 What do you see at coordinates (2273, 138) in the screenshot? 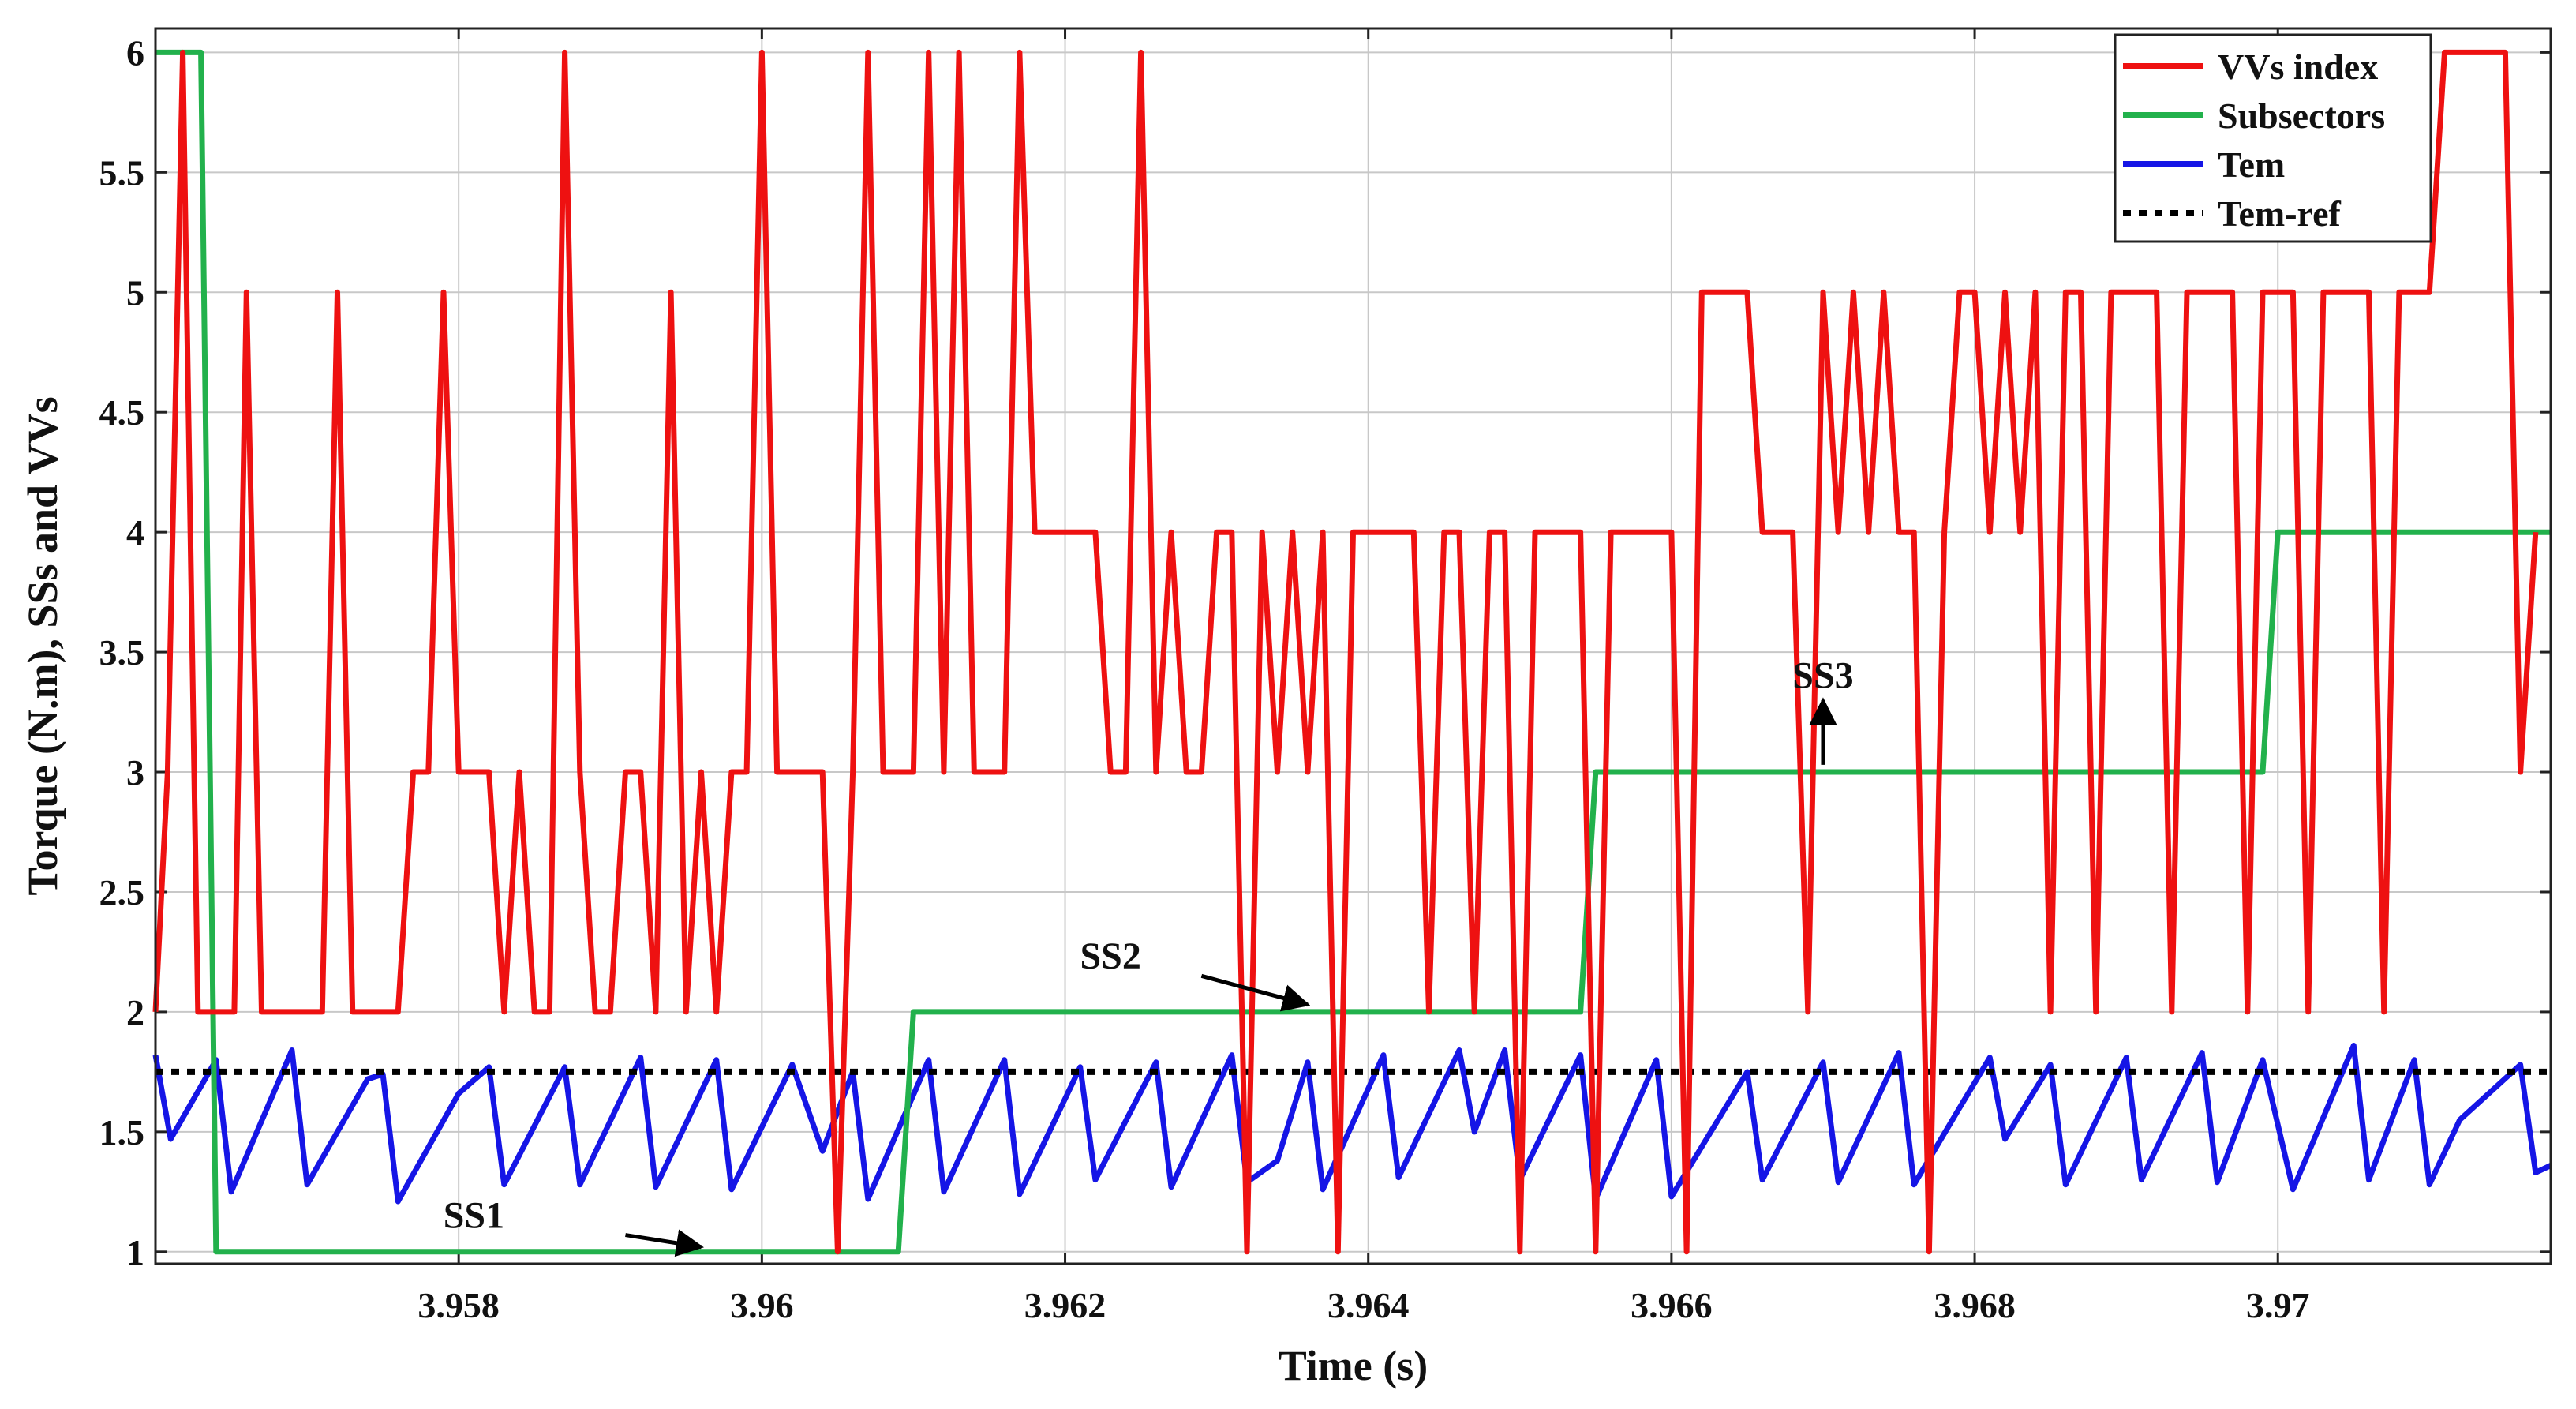
I see `legend: VVs index Subsectors Tem Tem-ref` at bounding box center [2273, 138].